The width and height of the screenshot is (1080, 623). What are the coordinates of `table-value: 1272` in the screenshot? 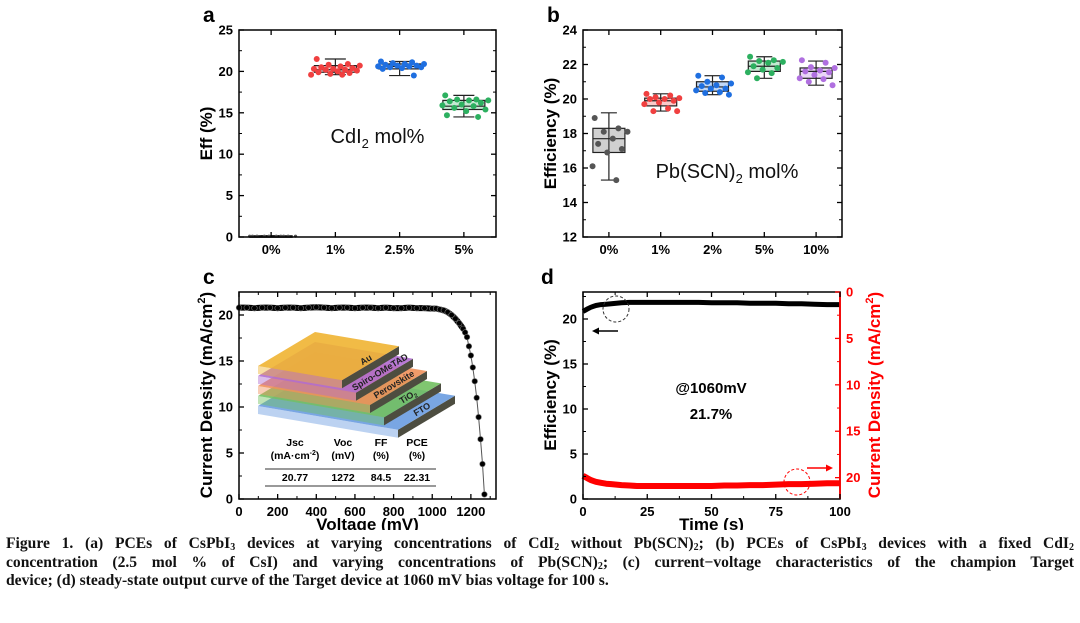 It's located at (343, 478).